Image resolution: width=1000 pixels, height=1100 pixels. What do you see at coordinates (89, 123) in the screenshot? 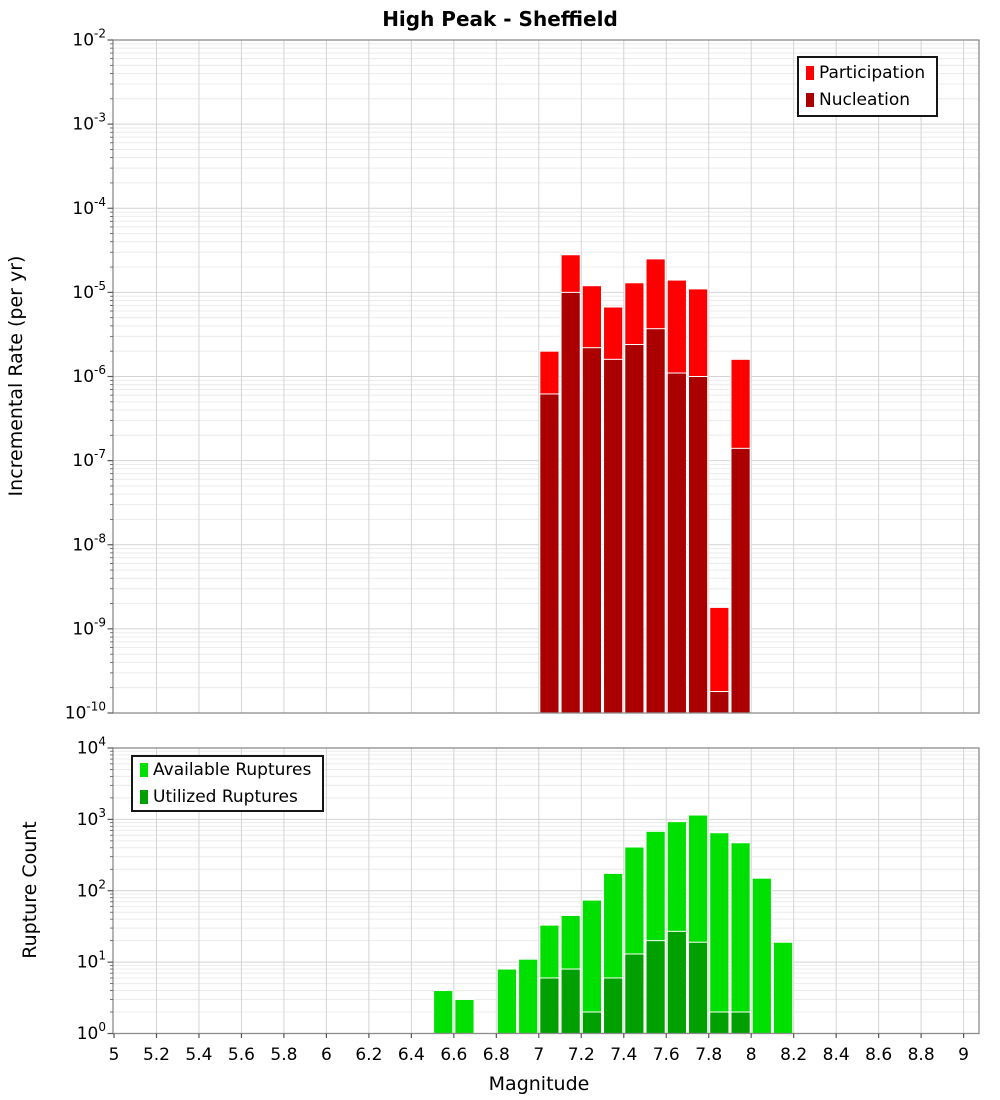
I see `y-tick-label: 10⁻³` at bounding box center [89, 123].